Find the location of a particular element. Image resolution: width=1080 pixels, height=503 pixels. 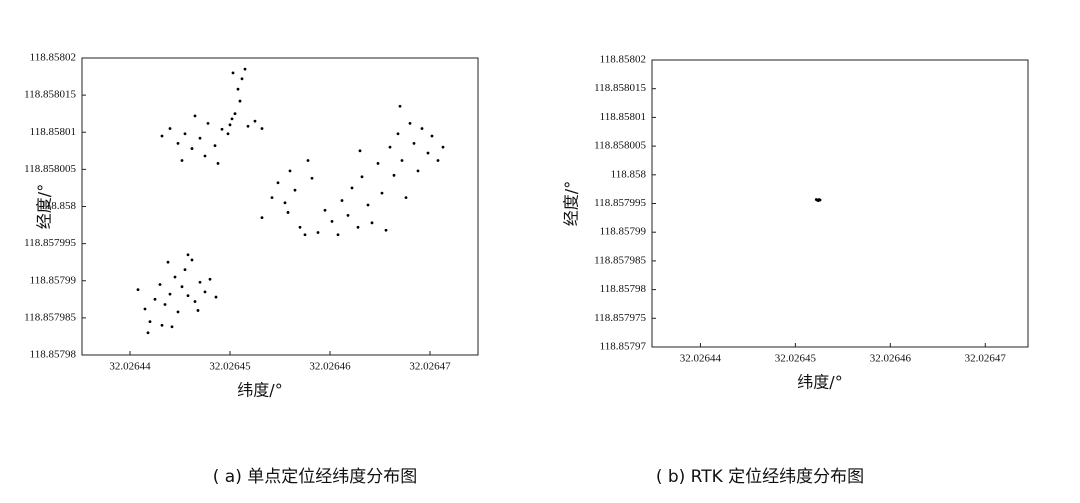

y-tick-label: 118.857995 is located at coordinates (50, 243).